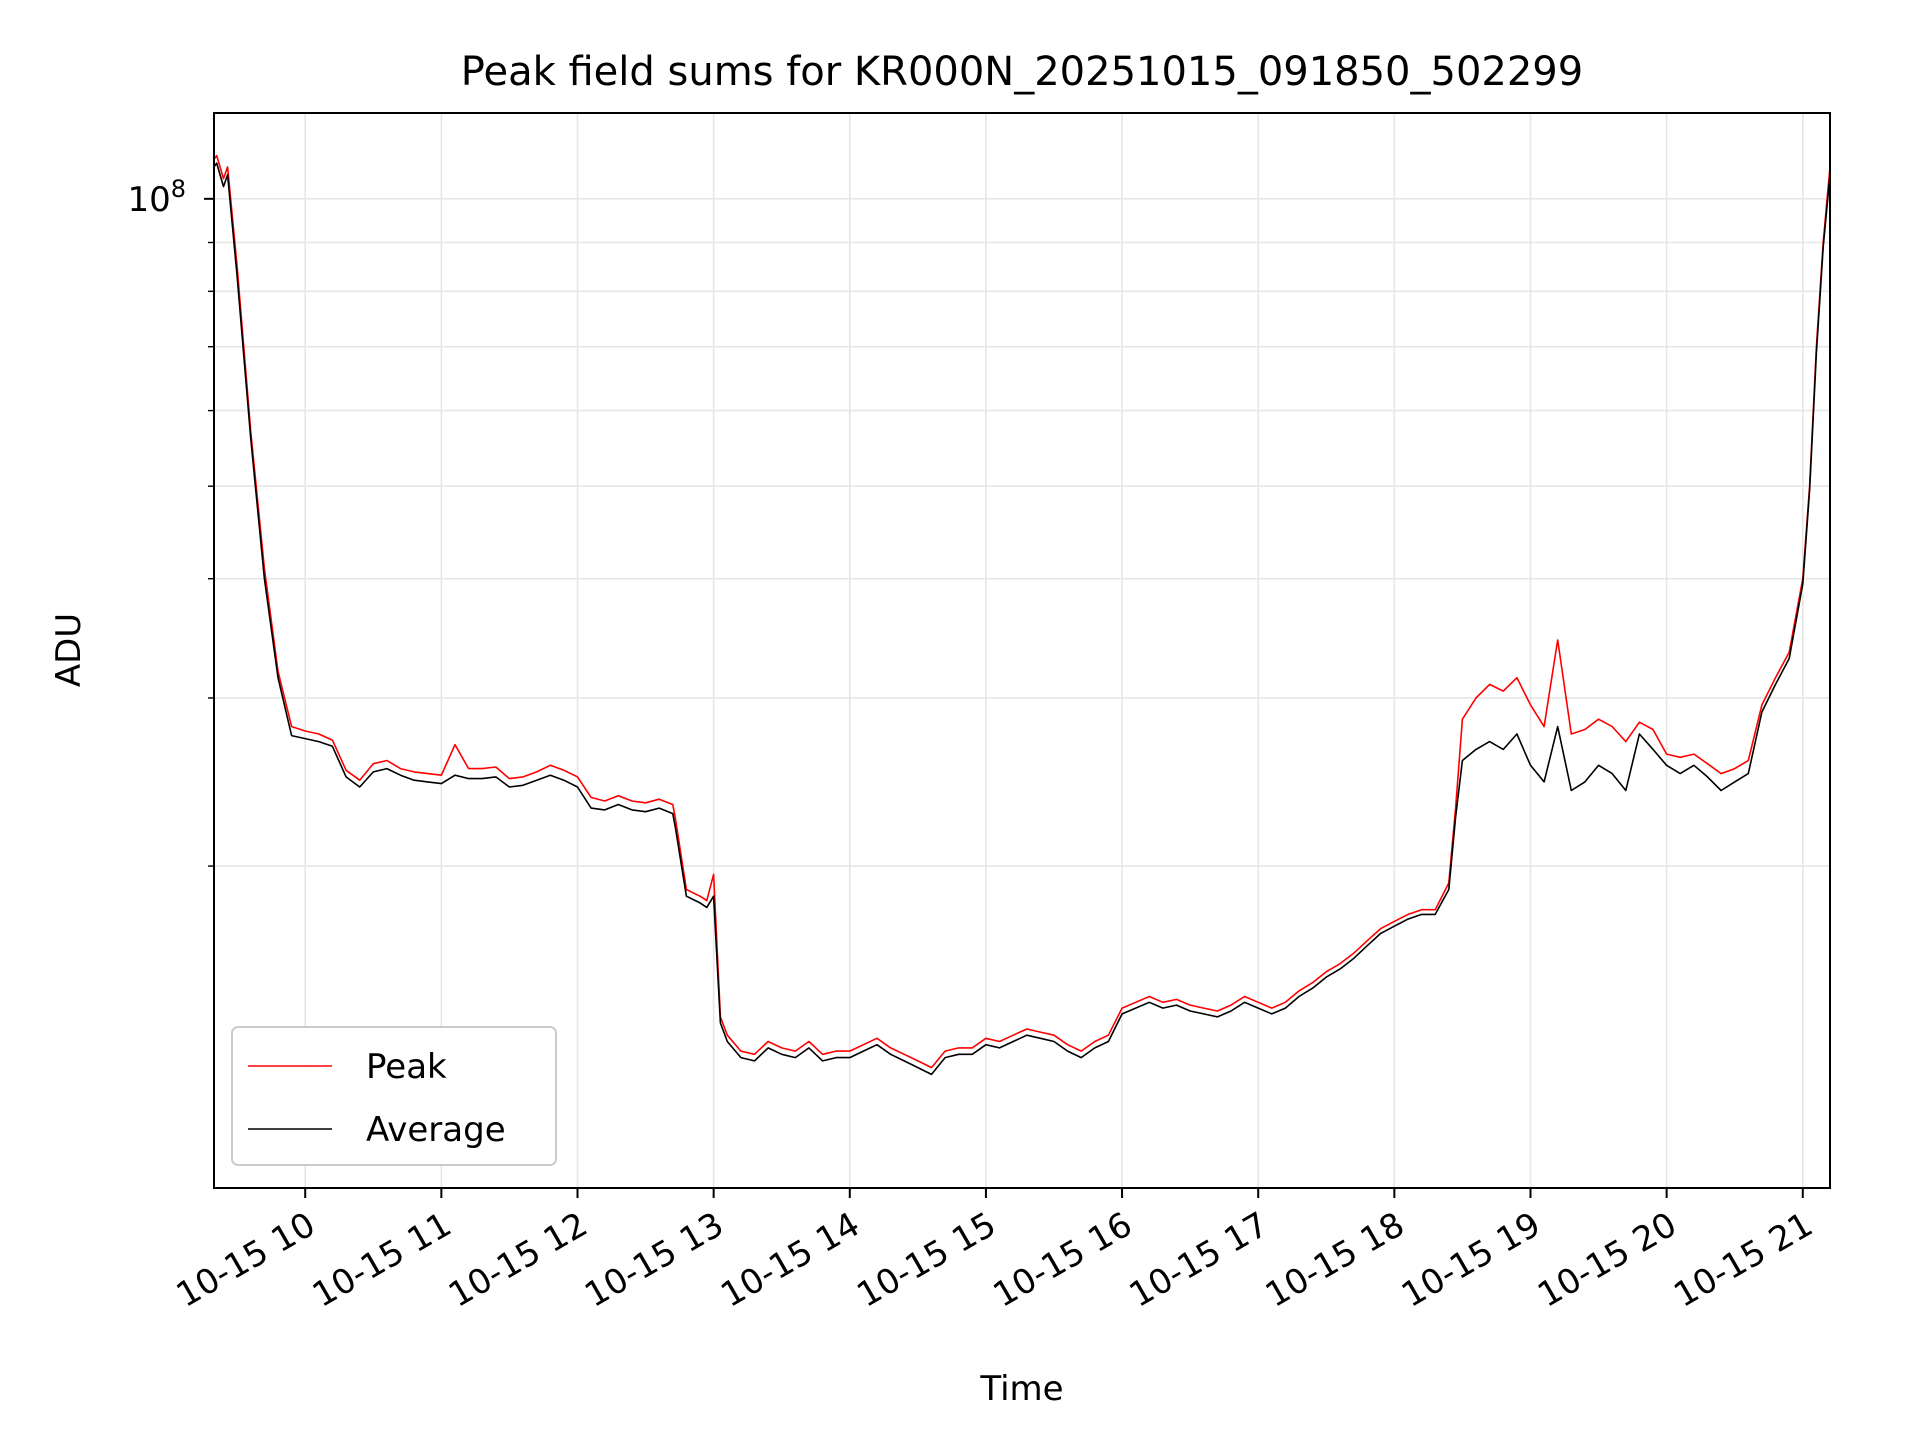 This screenshot has width=1920, height=1440. I want to click on y-tick-label: 108, so click(156, 197).